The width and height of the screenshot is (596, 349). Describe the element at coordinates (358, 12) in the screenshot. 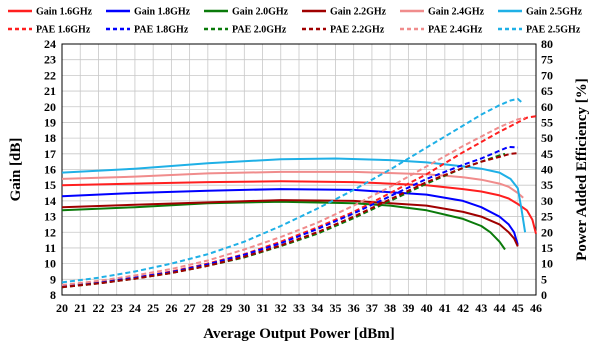

I see `legend-label: Gain 2.2GHz` at that location.